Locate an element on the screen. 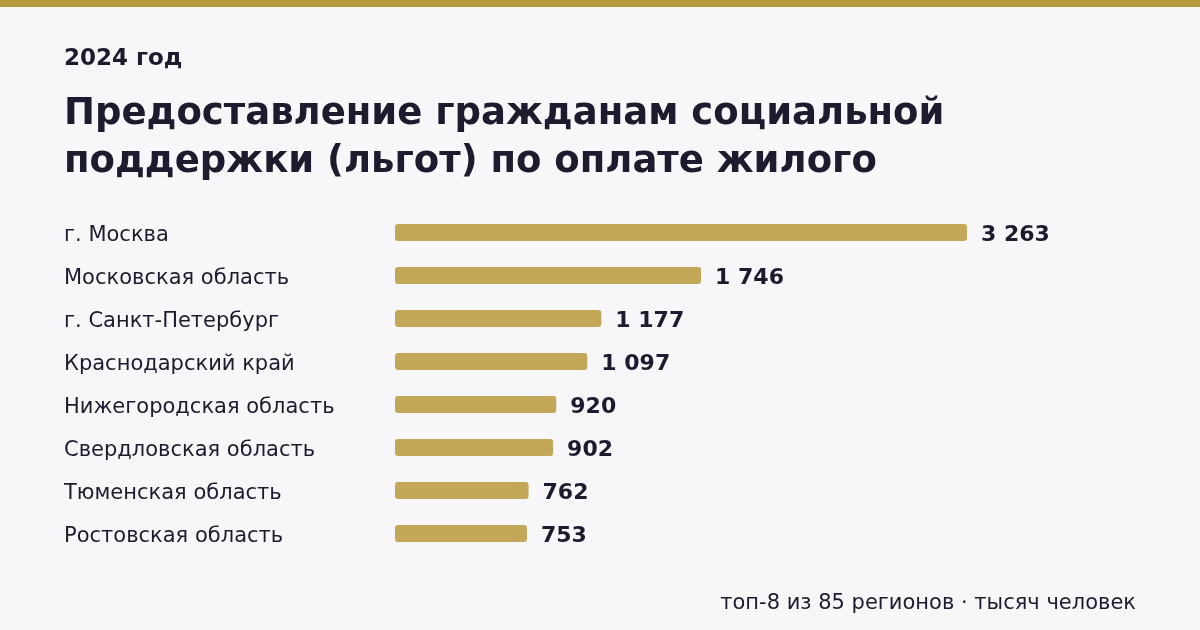 Image resolution: width=1200 pixels, height=630 pixels. data-label: 1 097 is located at coordinates (636, 362).